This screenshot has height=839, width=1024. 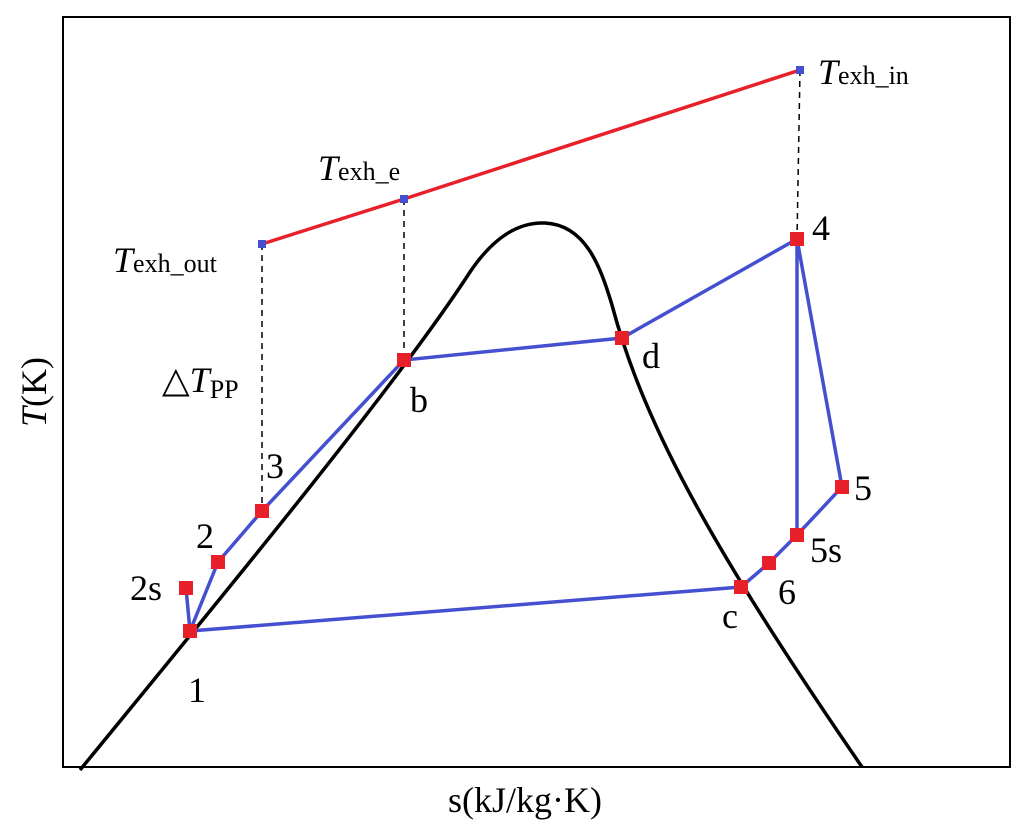 What do you see at coordinates (188, 609) in the screenshot?
I see `cycle-line` at bounding box center [188, 609].